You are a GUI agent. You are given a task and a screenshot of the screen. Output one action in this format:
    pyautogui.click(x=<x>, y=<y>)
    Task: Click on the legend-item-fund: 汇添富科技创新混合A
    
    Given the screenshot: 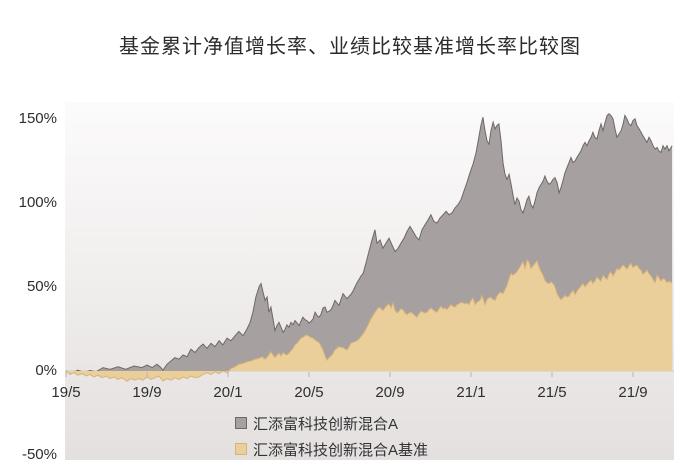 What is the action you would take?
    pyautogui.click(x=331, y=423)
    